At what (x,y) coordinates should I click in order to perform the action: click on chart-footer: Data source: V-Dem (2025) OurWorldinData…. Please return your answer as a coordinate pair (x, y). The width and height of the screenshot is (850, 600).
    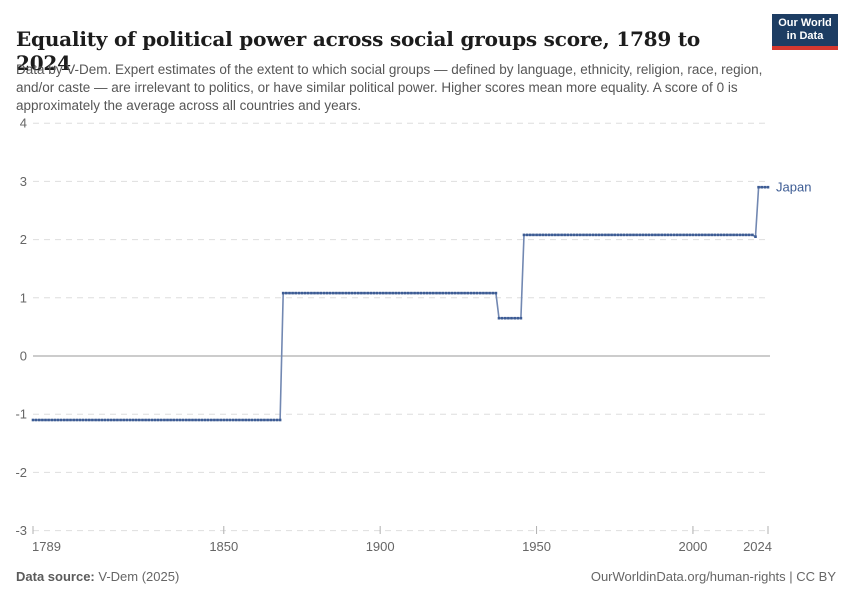
    Looking at the image, I should click on (426, 576).